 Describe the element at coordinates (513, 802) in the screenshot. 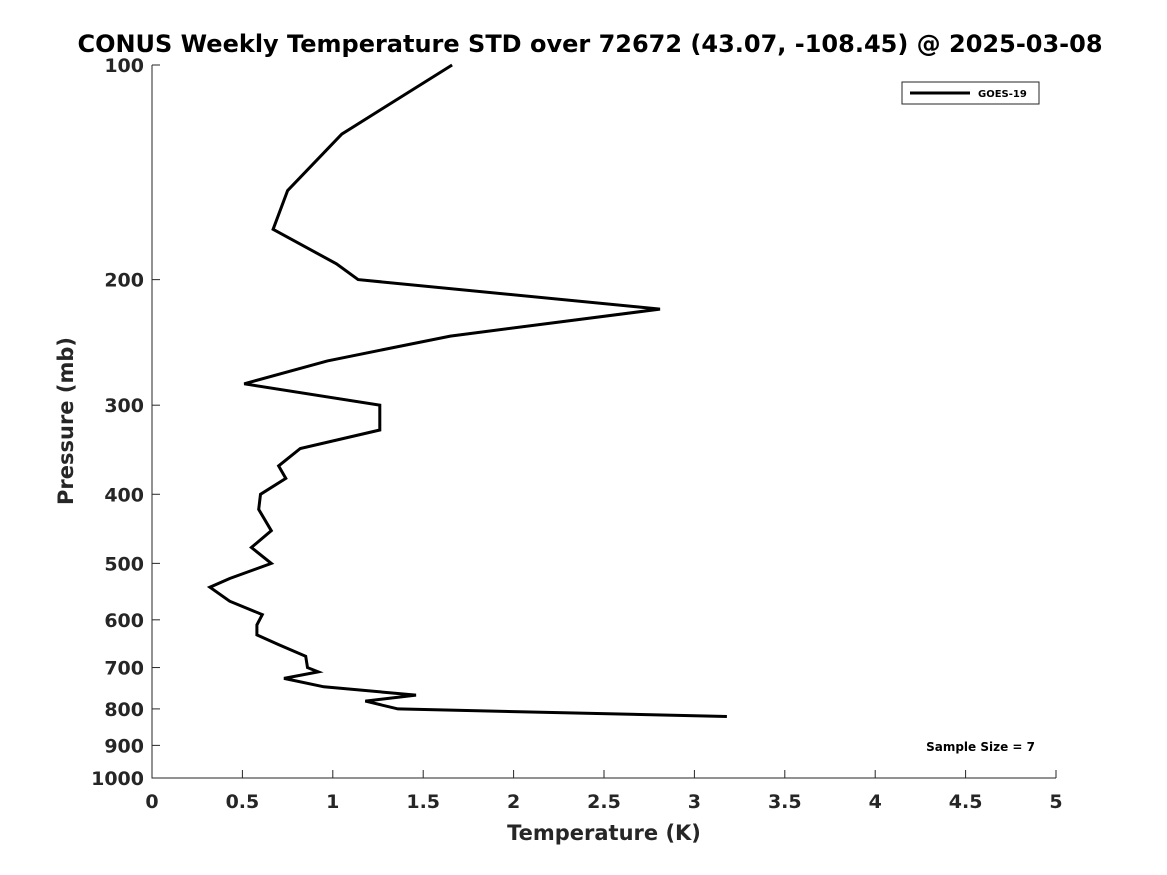

I see `x-tick-label: 2` at that location.